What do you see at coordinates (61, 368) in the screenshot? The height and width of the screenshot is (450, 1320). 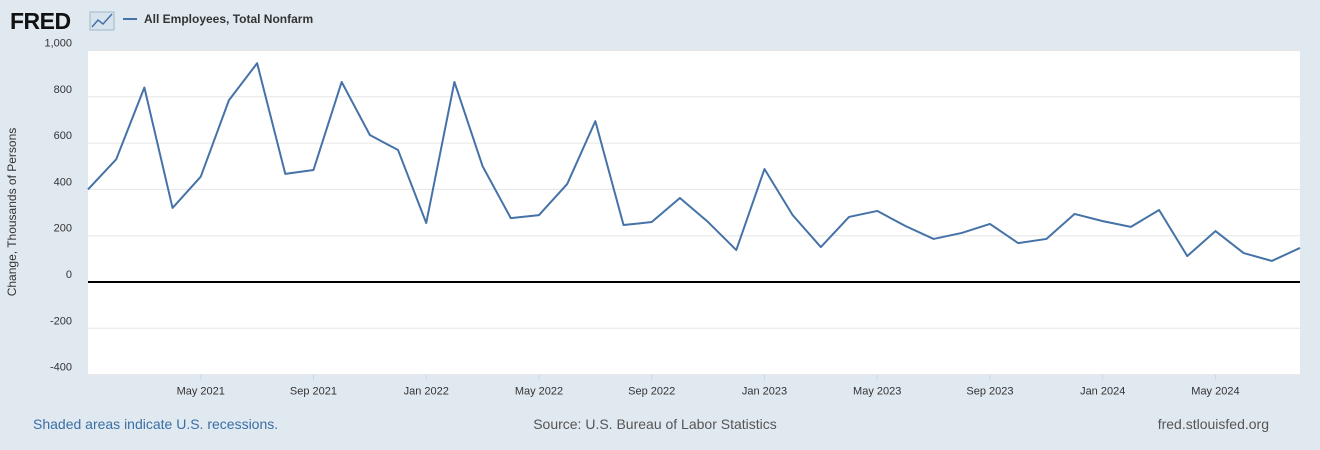 I see `y-tick-label: -400` at bounding box center [61, 368].